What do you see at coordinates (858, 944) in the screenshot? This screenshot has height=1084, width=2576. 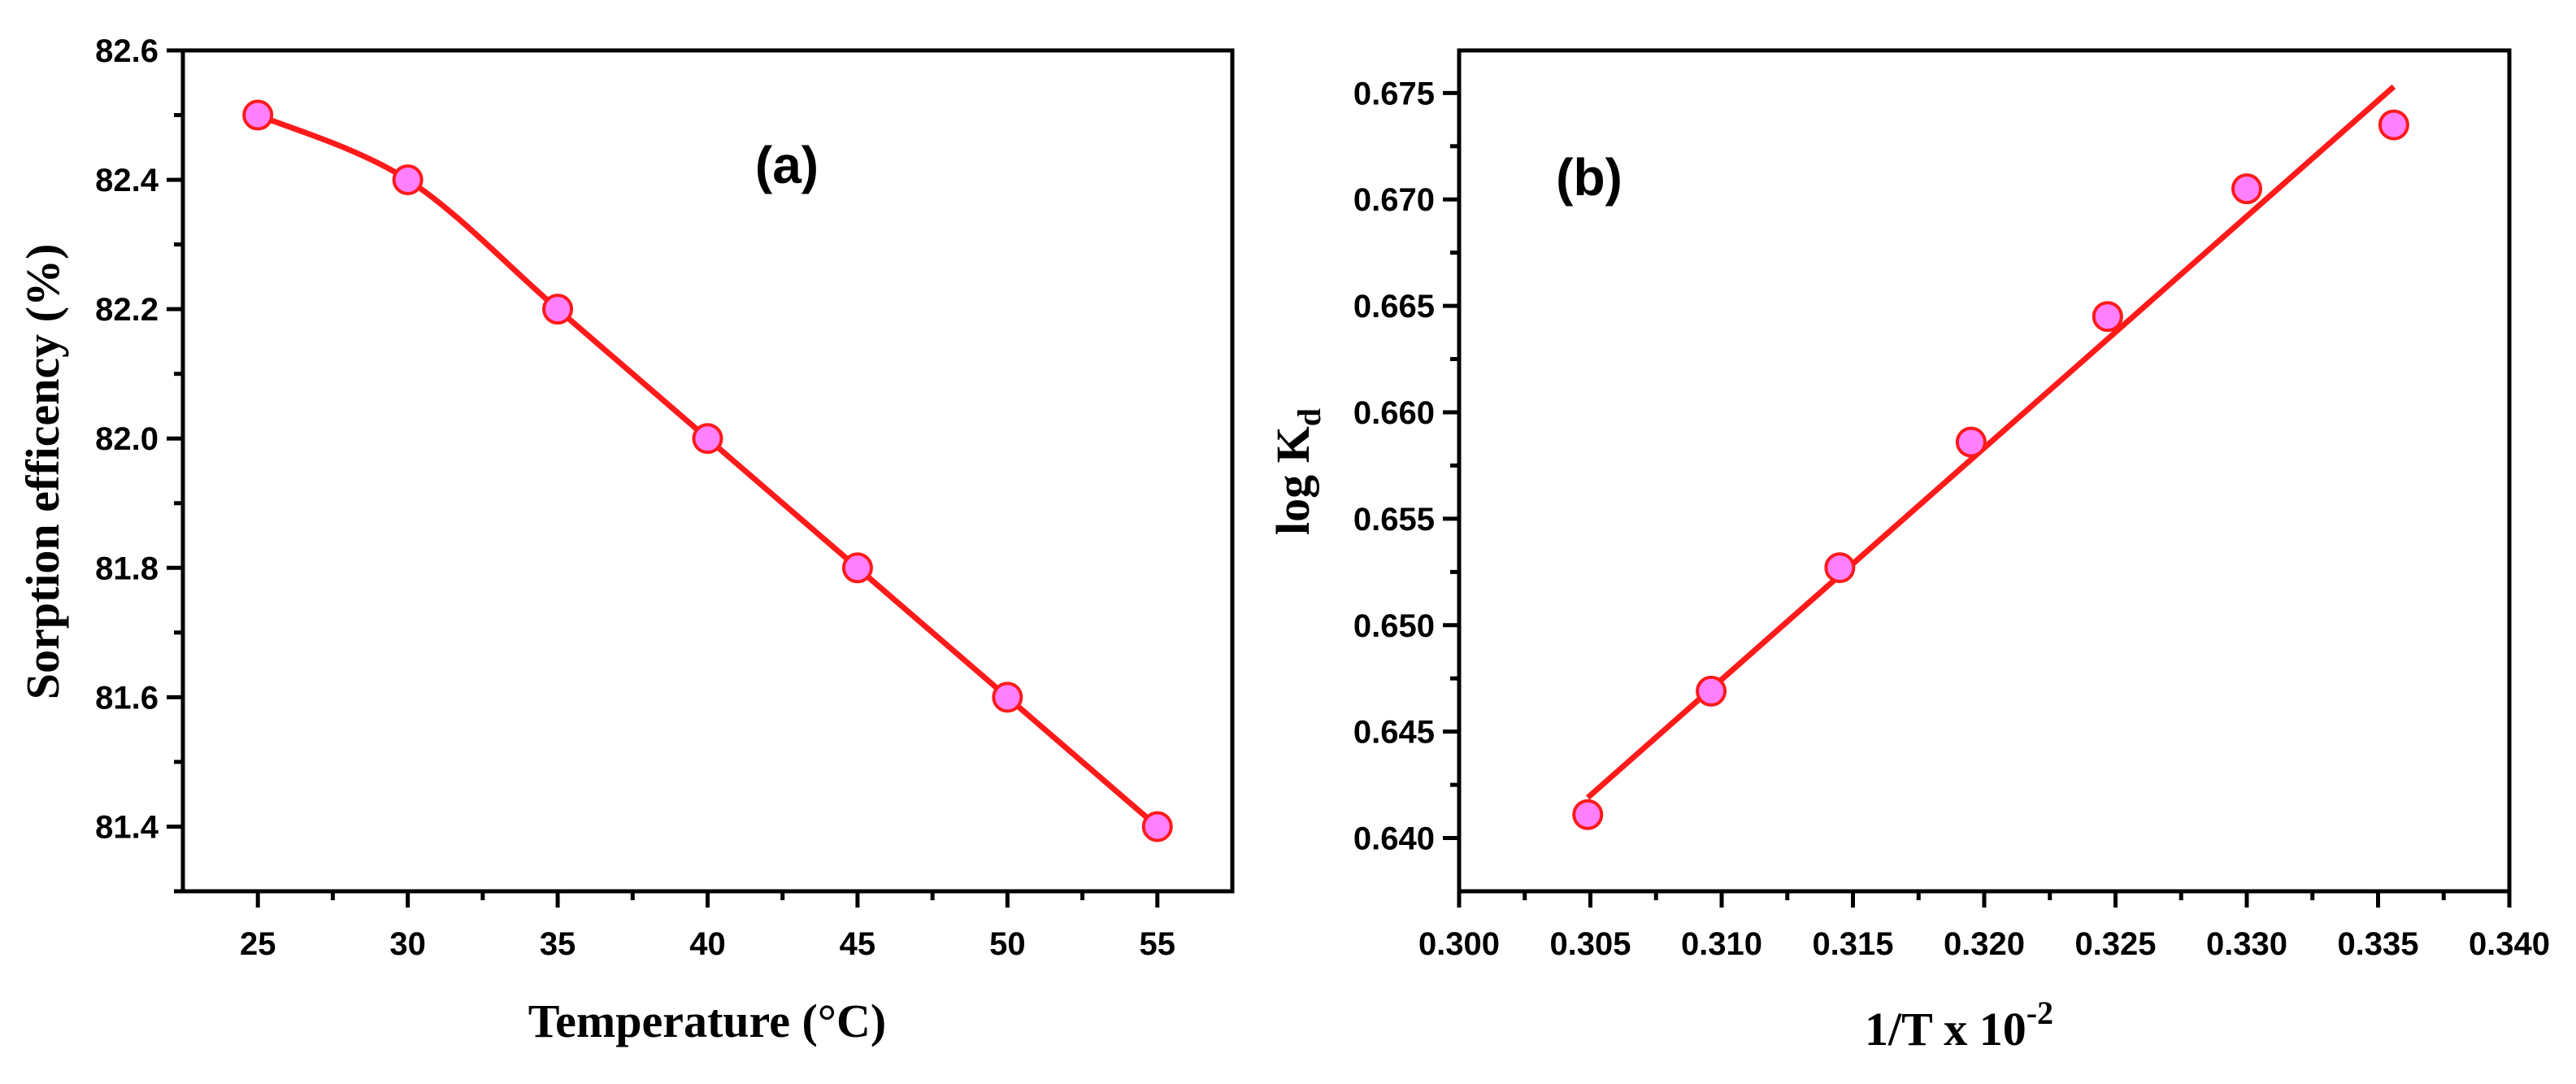 I see `x-tick-label: 45` at bounding box center [858, 944].